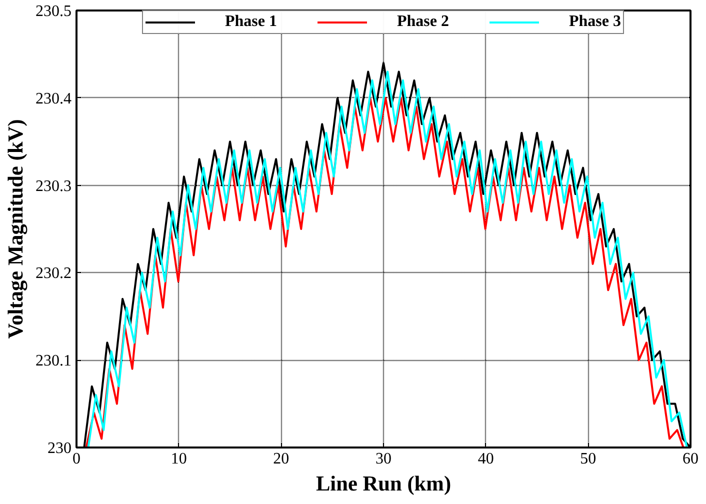  I want to click on y-tick-label: 230.1, so click(54, 361).